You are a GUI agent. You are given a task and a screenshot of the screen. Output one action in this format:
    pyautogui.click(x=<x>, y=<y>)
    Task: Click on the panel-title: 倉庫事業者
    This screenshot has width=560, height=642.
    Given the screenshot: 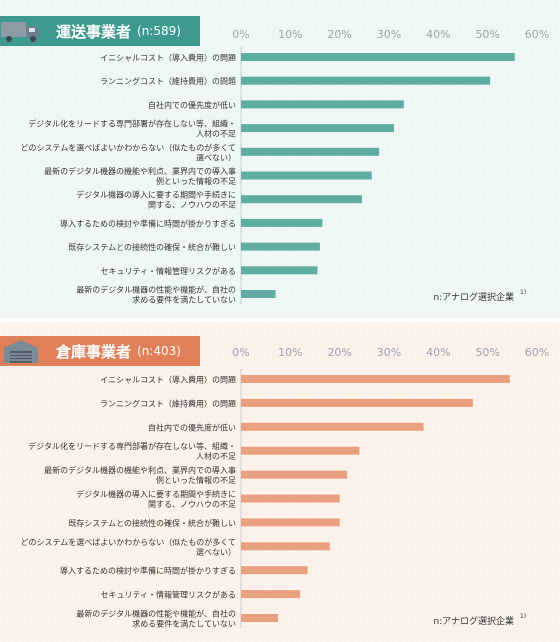 What is the action you would take?
    pyautogui.click(x=94, y=351)
    